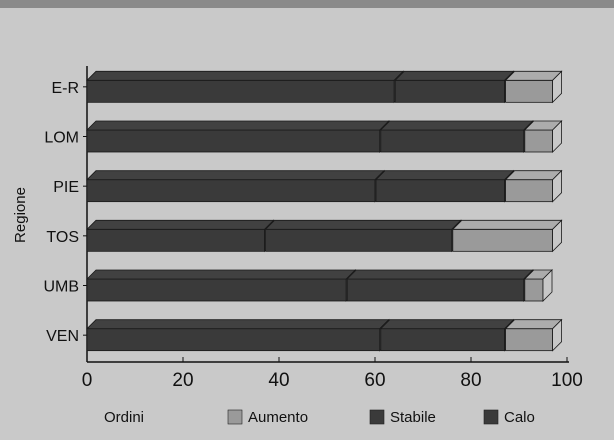 The height and width of the screenshot is (440, 614). I want to click on bar-lom-calo, so click(238, 136).